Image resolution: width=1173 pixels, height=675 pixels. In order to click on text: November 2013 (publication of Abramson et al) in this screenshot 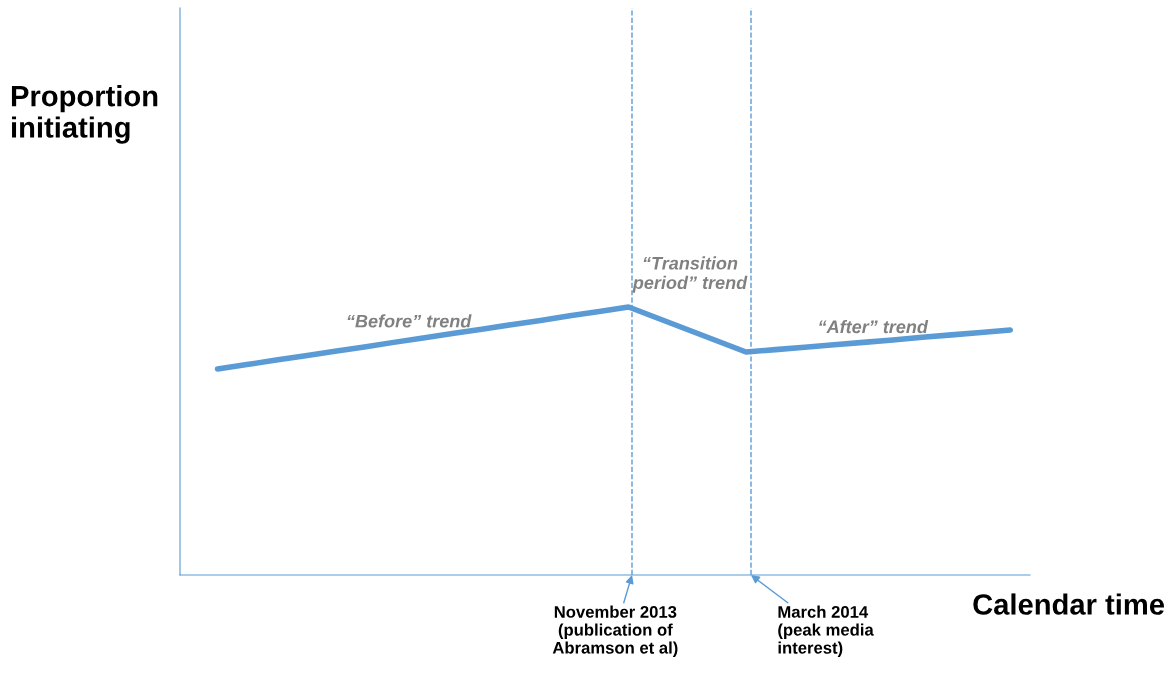, I will do `click(615, 631)`.